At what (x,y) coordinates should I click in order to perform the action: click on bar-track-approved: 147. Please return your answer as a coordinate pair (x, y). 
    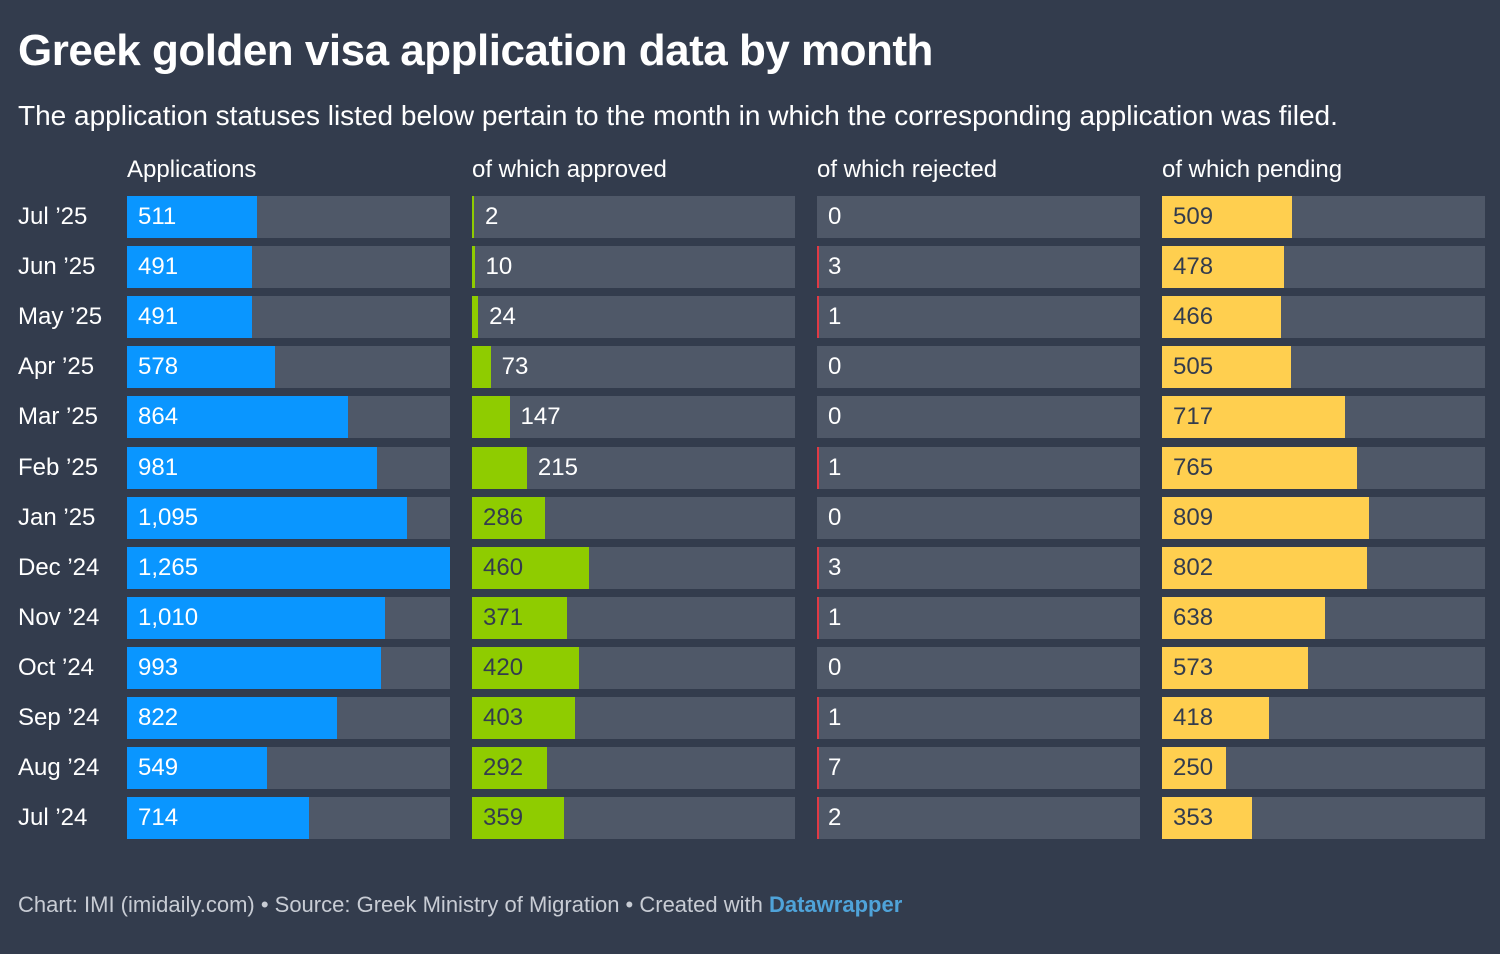
    Looking at the image, I should click on (633, 417).